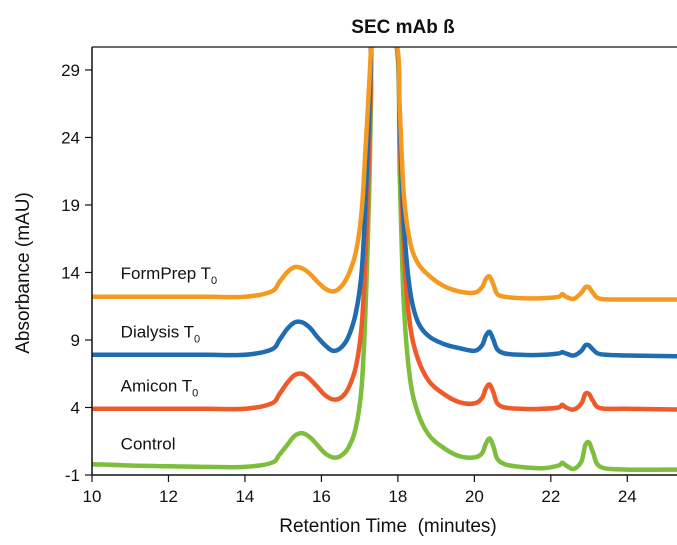 The image size is (677, 545). What do you see at coordinates (321, 496) in the screenshot?
I see `x-tick-label: 16` at bounding box center [321, 496].